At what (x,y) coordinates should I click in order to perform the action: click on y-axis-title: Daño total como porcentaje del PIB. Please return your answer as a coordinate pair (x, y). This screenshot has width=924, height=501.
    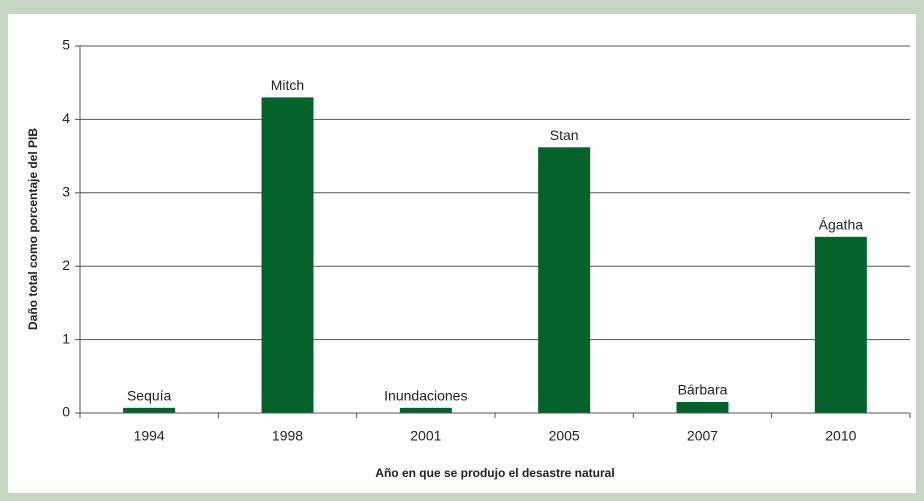
    Looking at the image, I should click on (33, 229).